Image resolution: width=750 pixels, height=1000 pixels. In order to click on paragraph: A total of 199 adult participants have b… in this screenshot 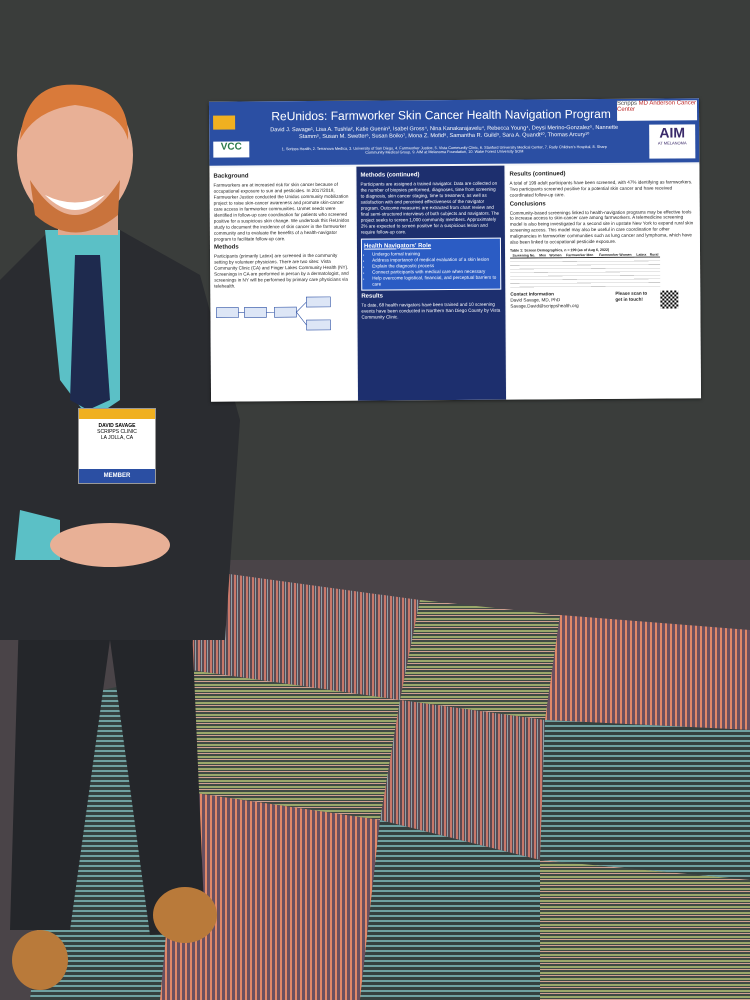, I will do `click(601, 188)`.